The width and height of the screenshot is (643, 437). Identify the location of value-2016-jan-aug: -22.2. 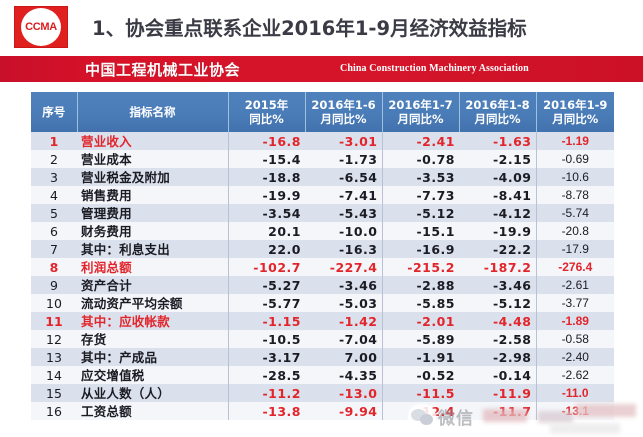
(497, 249).